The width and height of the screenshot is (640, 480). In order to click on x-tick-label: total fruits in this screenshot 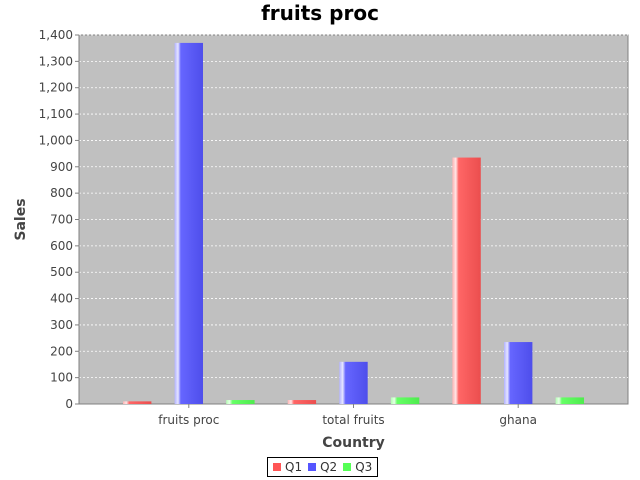, I will do `click(353, 420)`.